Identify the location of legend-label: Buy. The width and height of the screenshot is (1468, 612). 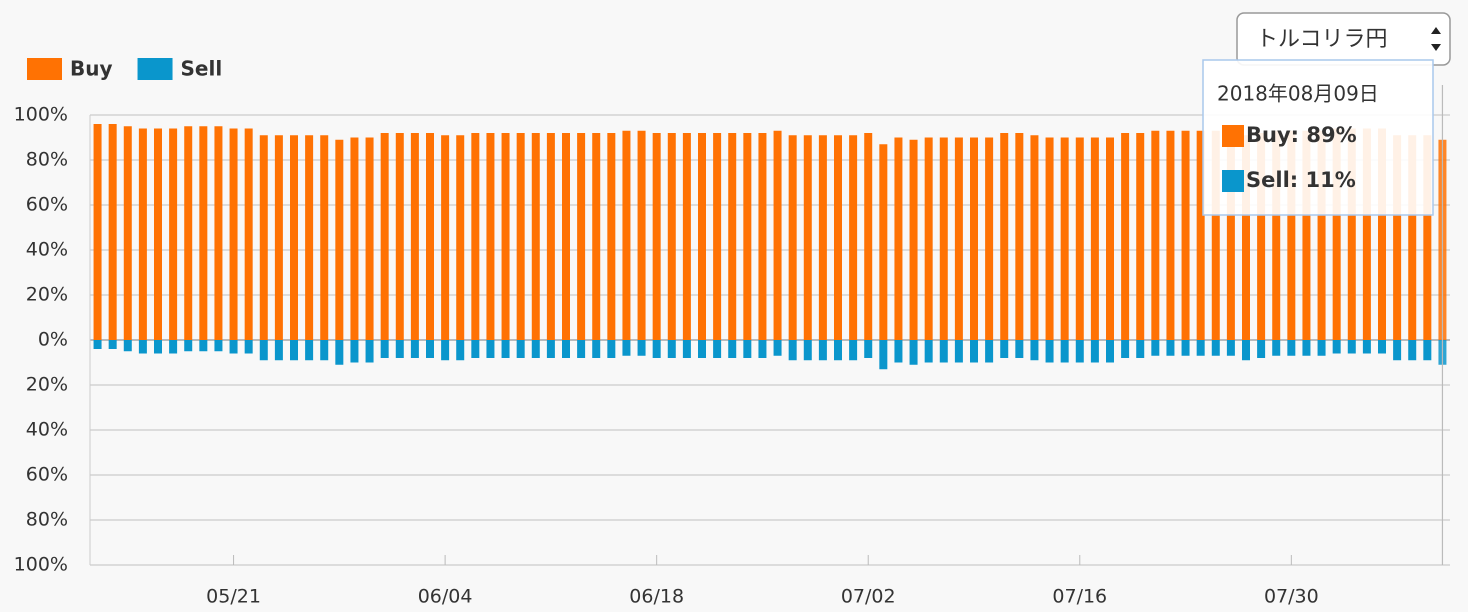
(91, 69).